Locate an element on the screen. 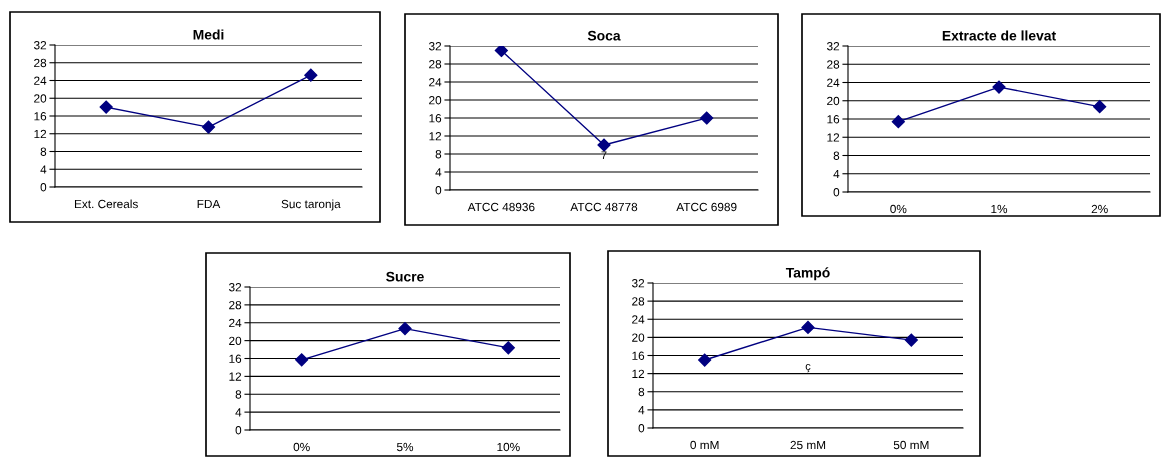 This screenshot has height=457, width=1162. annotation: 7 is located at coordinates (604, 155).